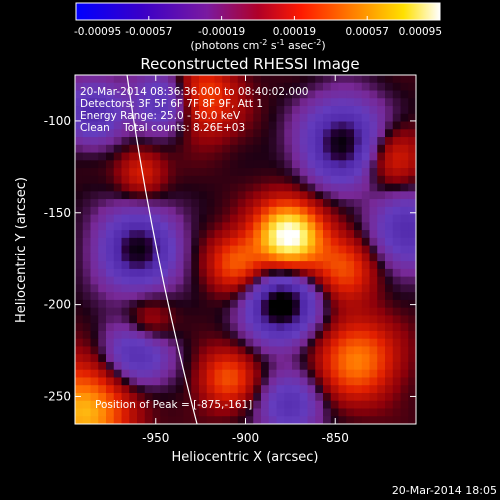 This screenshot has height=500, width=500. Describe the element at coordinates (162, 249) in the screenshot. I see `solar-limb-line` at that location.